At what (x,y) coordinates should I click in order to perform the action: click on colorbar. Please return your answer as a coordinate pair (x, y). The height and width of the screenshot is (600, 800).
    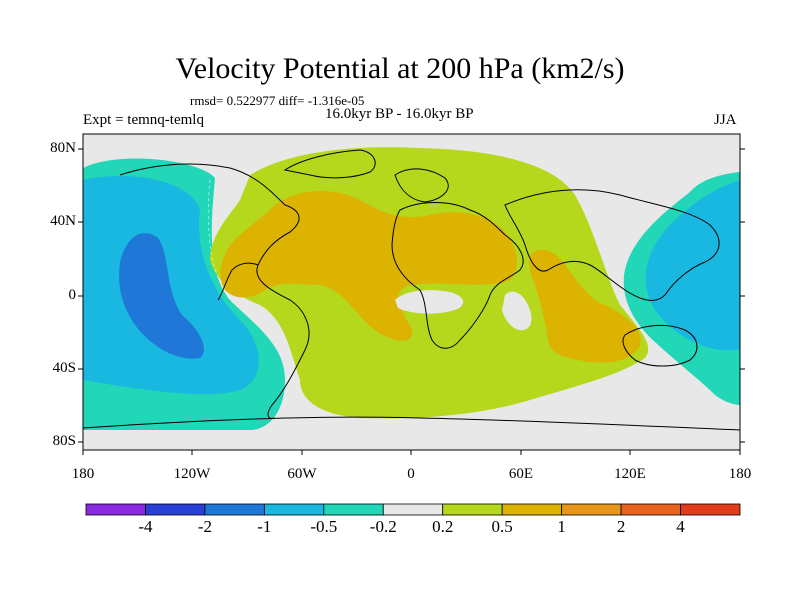
    Looking at the image, I should click on (413, 509).